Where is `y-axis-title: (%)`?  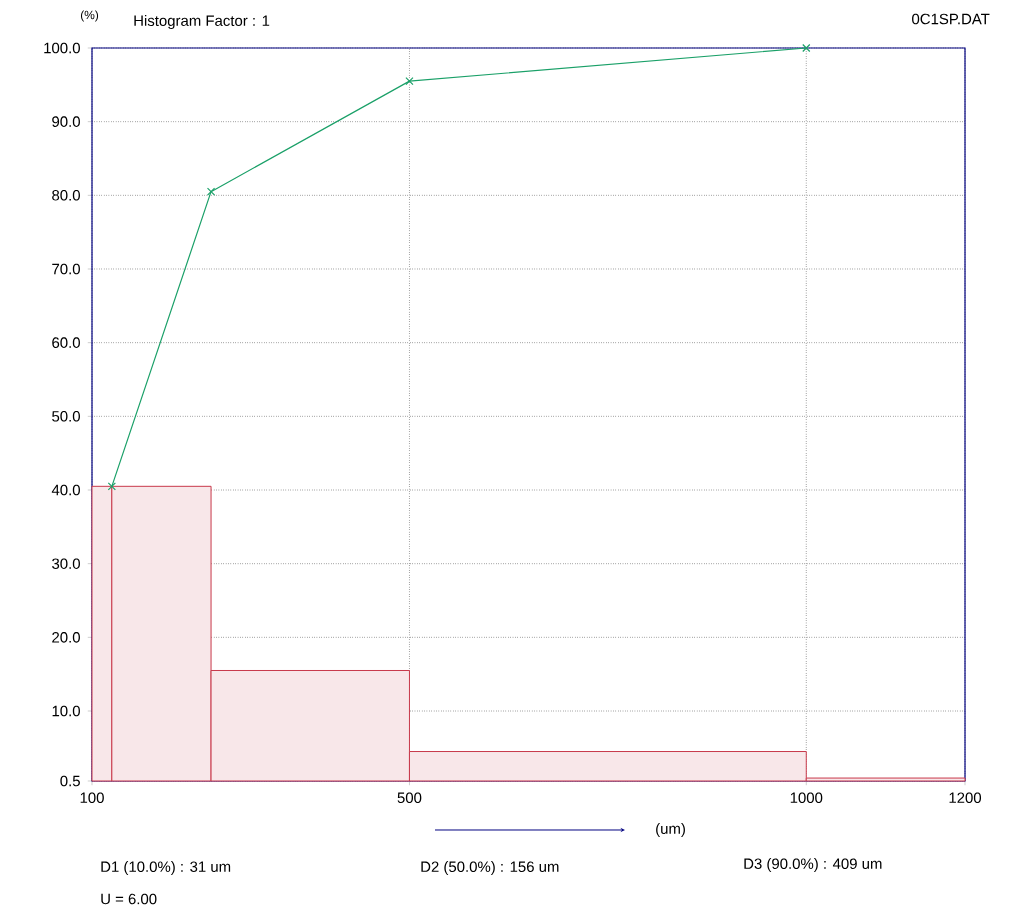 y-axis-title: (%) is located at coordinates (89, 16).